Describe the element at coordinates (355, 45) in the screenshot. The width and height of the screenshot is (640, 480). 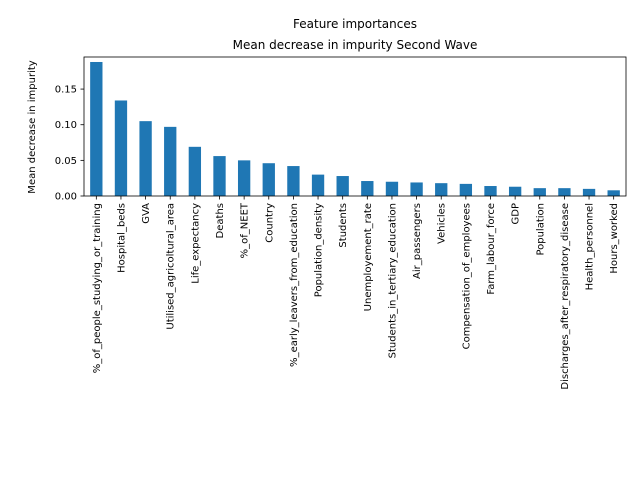
I see `chart-subtitle: Mean decrease in impurity Second Wave` at that location.